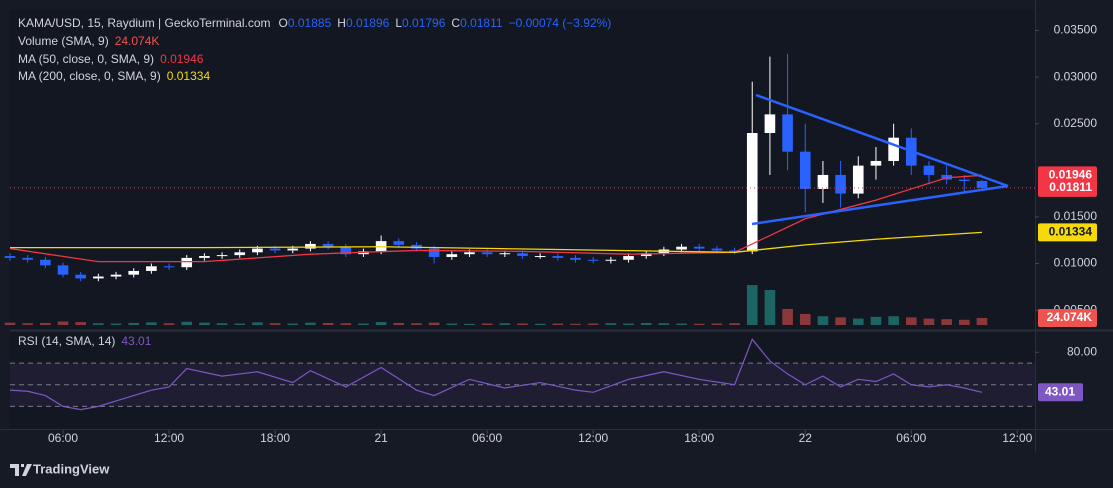  What do you see at coordinates (1060, 392) in the screenshot?
I see `rsi-tag-bg` at bounding box center [1060, 392].